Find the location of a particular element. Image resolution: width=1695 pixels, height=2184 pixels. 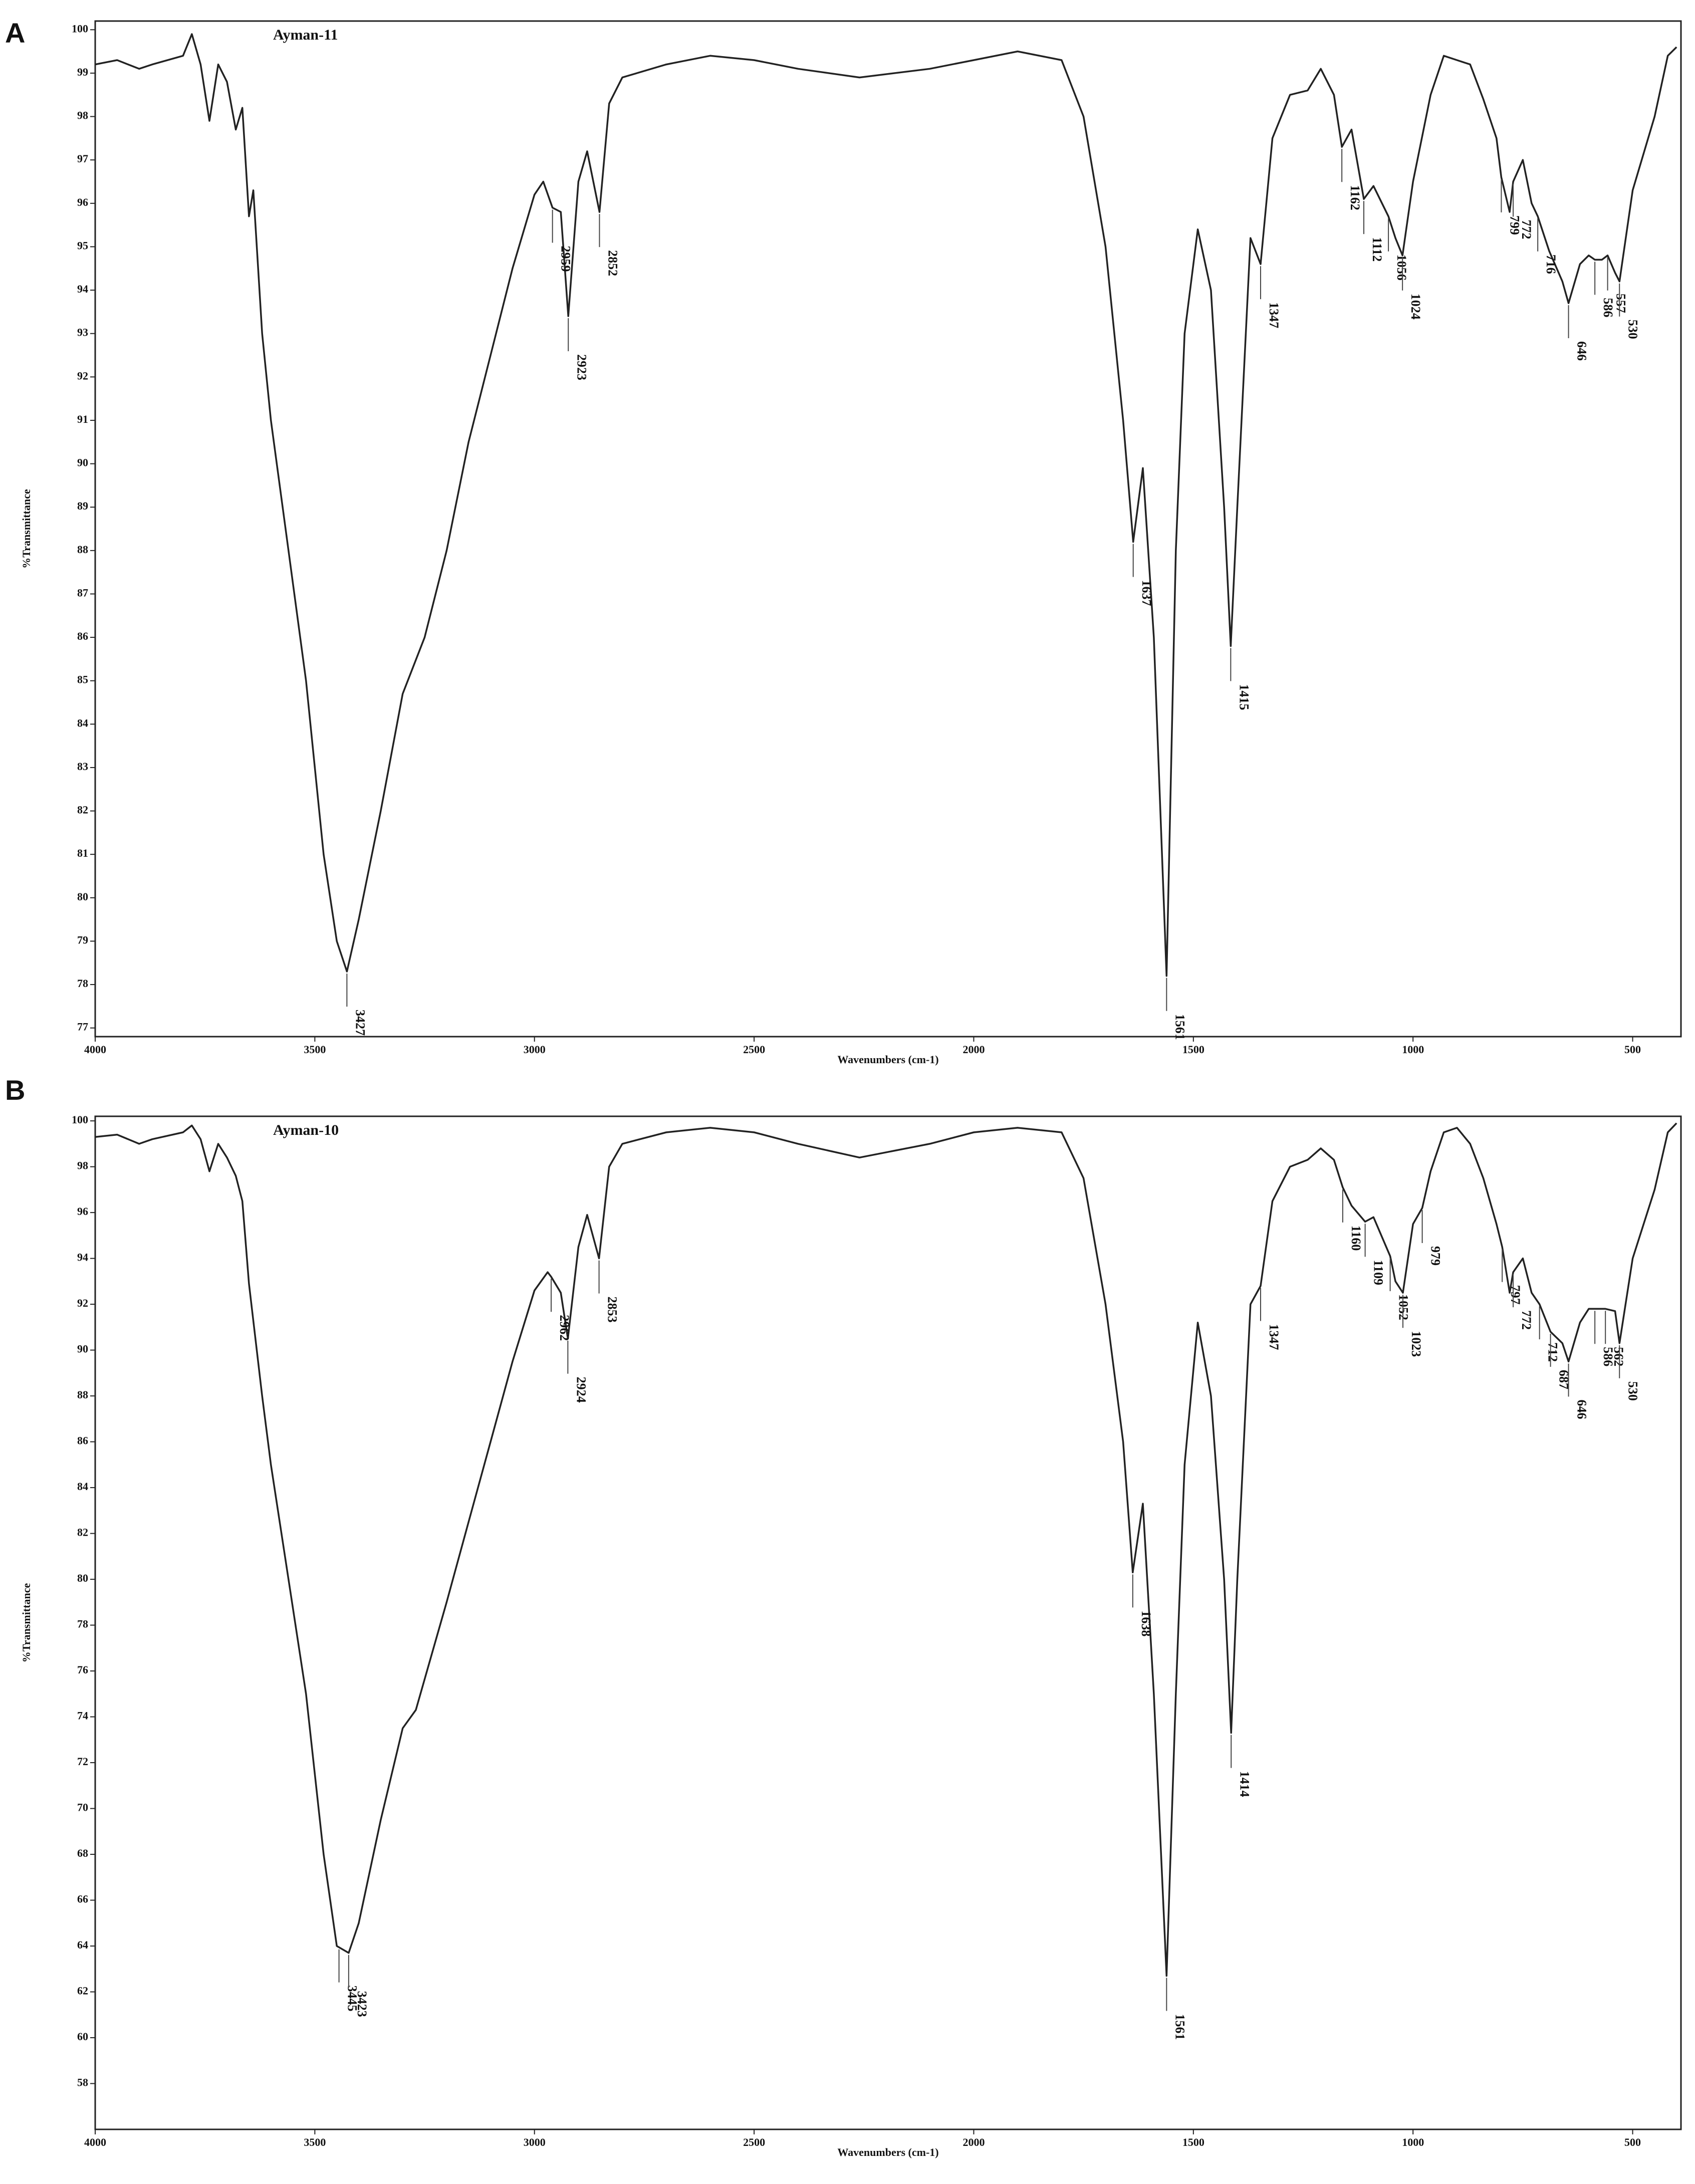

chart-title: Ayman-10 is located at coordinates (306, 1130).